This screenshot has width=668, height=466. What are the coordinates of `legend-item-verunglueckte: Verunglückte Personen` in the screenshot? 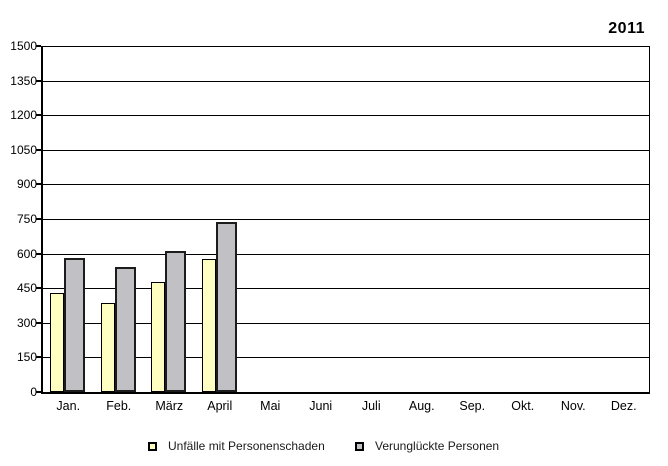 It's located at (427, 446).